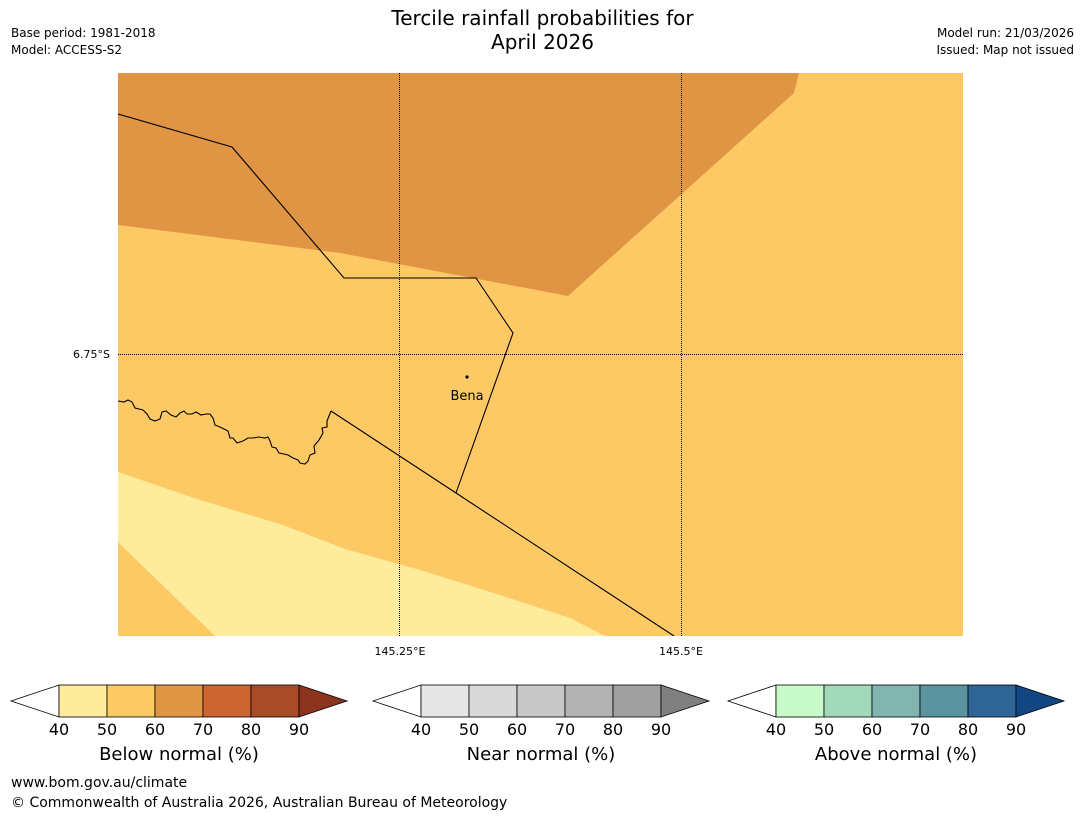 The image size is (1085, 816). Describe the element at coordinates (91, 354) in the screenshot. I see `latitude-label: 6.75°S` at that location.